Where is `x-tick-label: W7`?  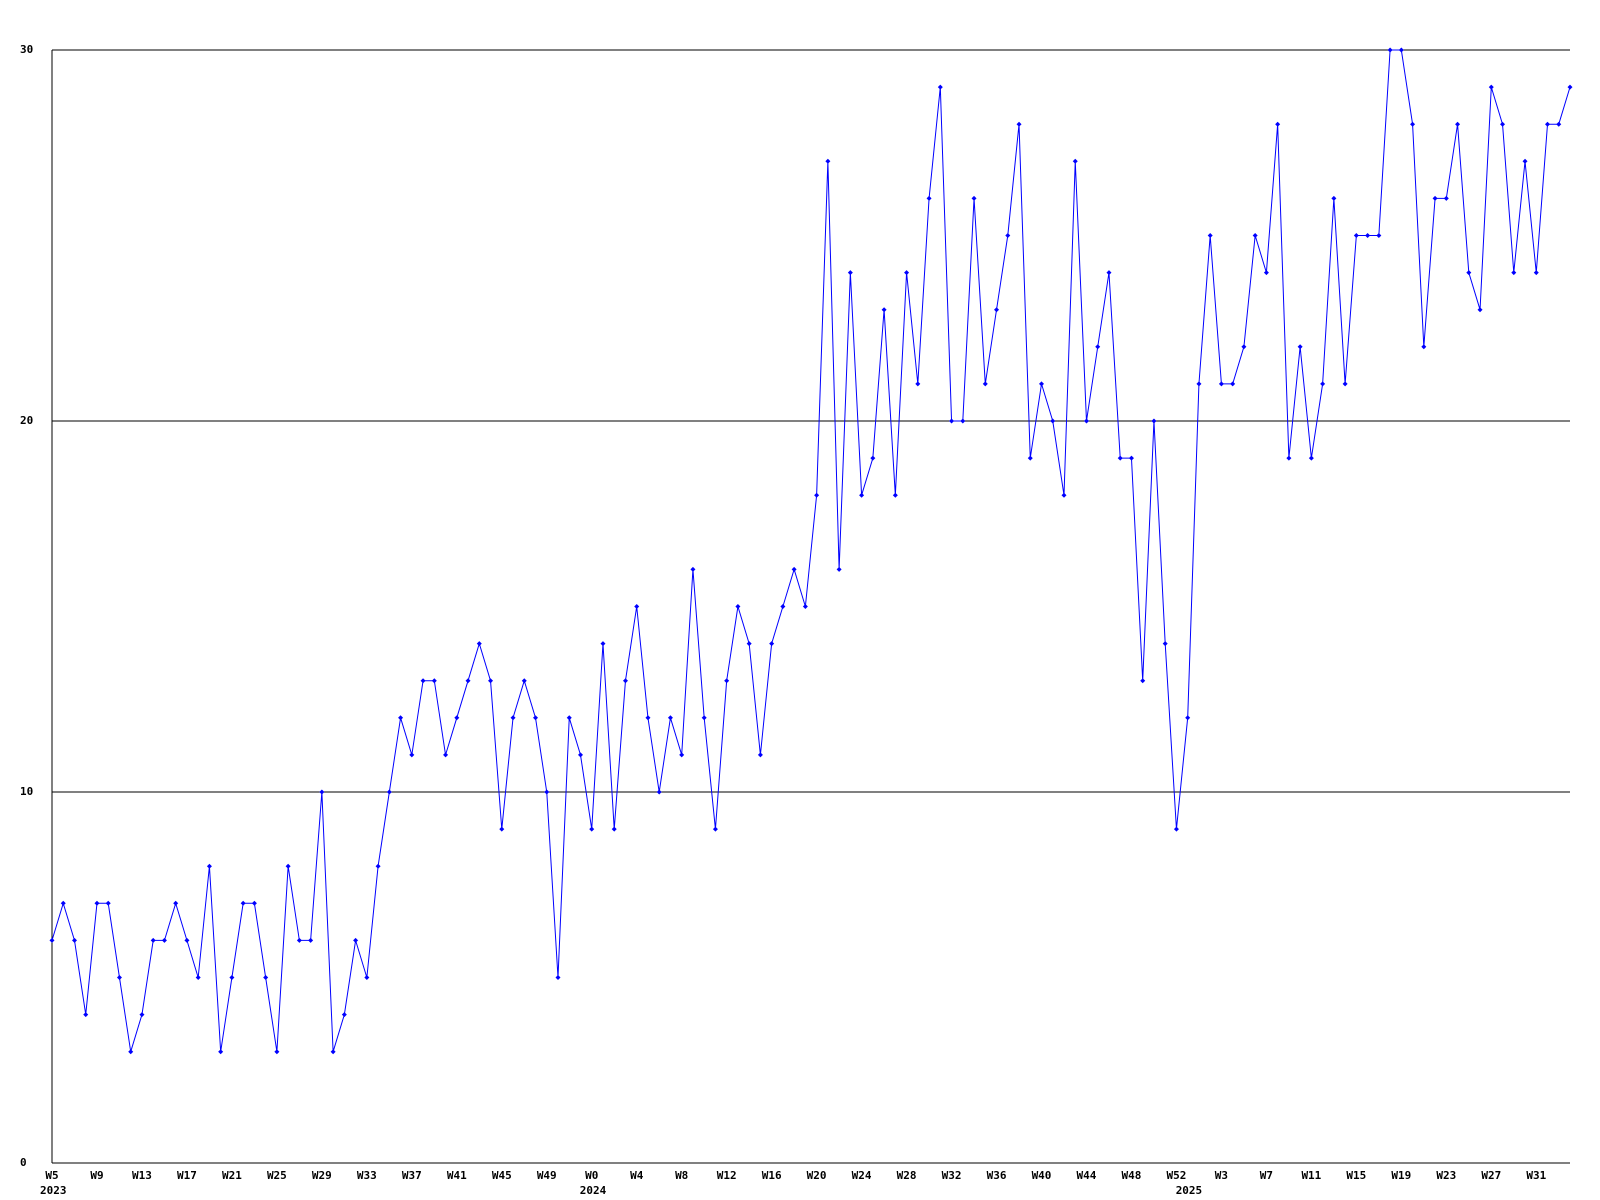 x-tick-label: W7 is located at coordinates (1266, 1175).